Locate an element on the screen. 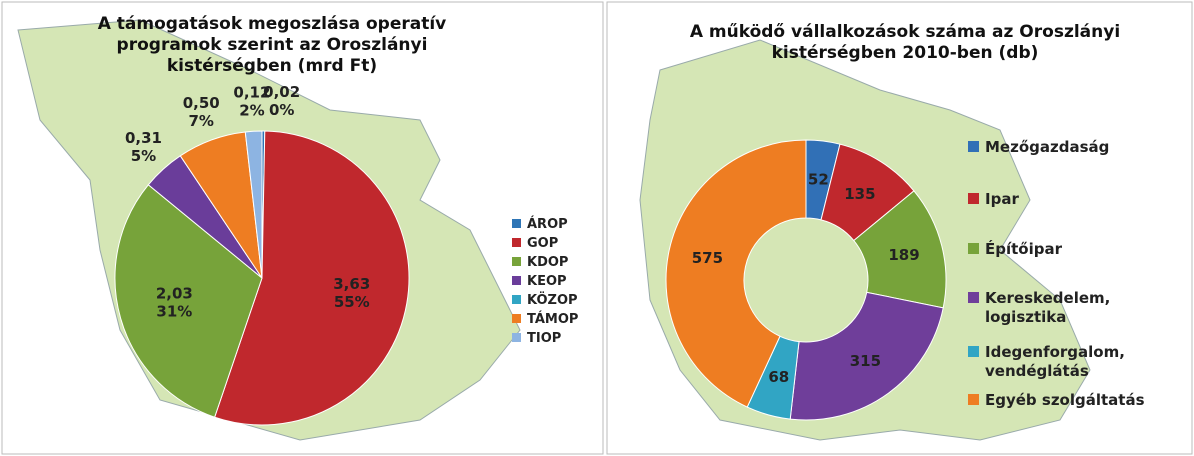  legend-label: KEOP is located at coordinates (547, 281).